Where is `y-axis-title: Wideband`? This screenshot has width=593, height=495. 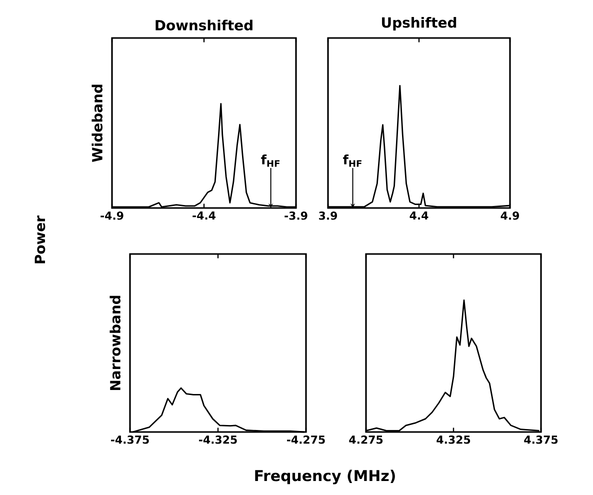
y-axis-title: Wideband is located at coordinates (97, 123).